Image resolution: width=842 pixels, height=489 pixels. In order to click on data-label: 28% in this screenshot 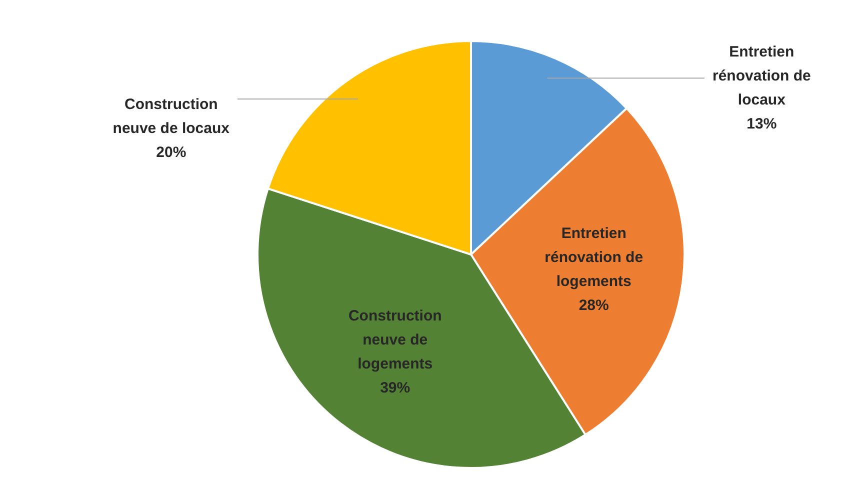, I will do `click(593, 305)`.